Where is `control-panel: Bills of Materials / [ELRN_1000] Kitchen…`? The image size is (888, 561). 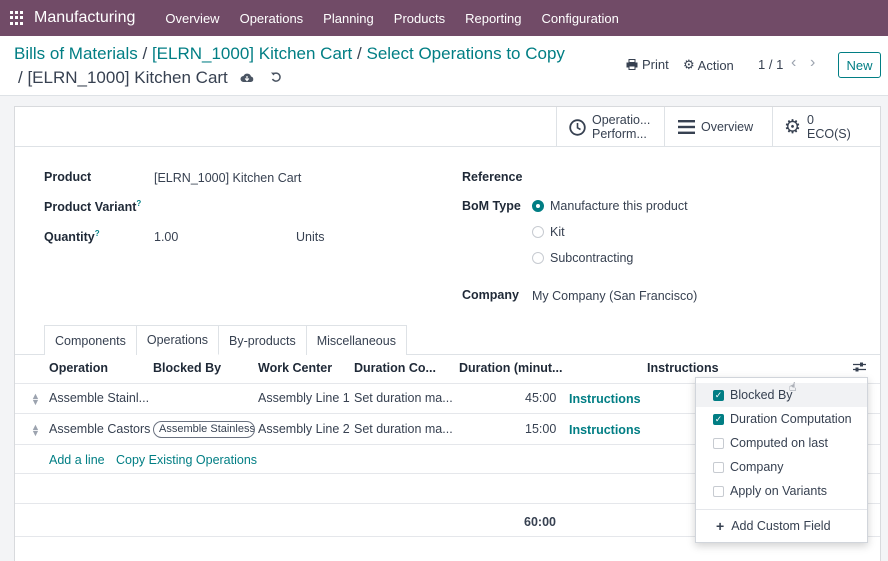 control-panel: Bills of Materials / [ELRN_1000] Kitchen… is located at coordinates (444, 66).